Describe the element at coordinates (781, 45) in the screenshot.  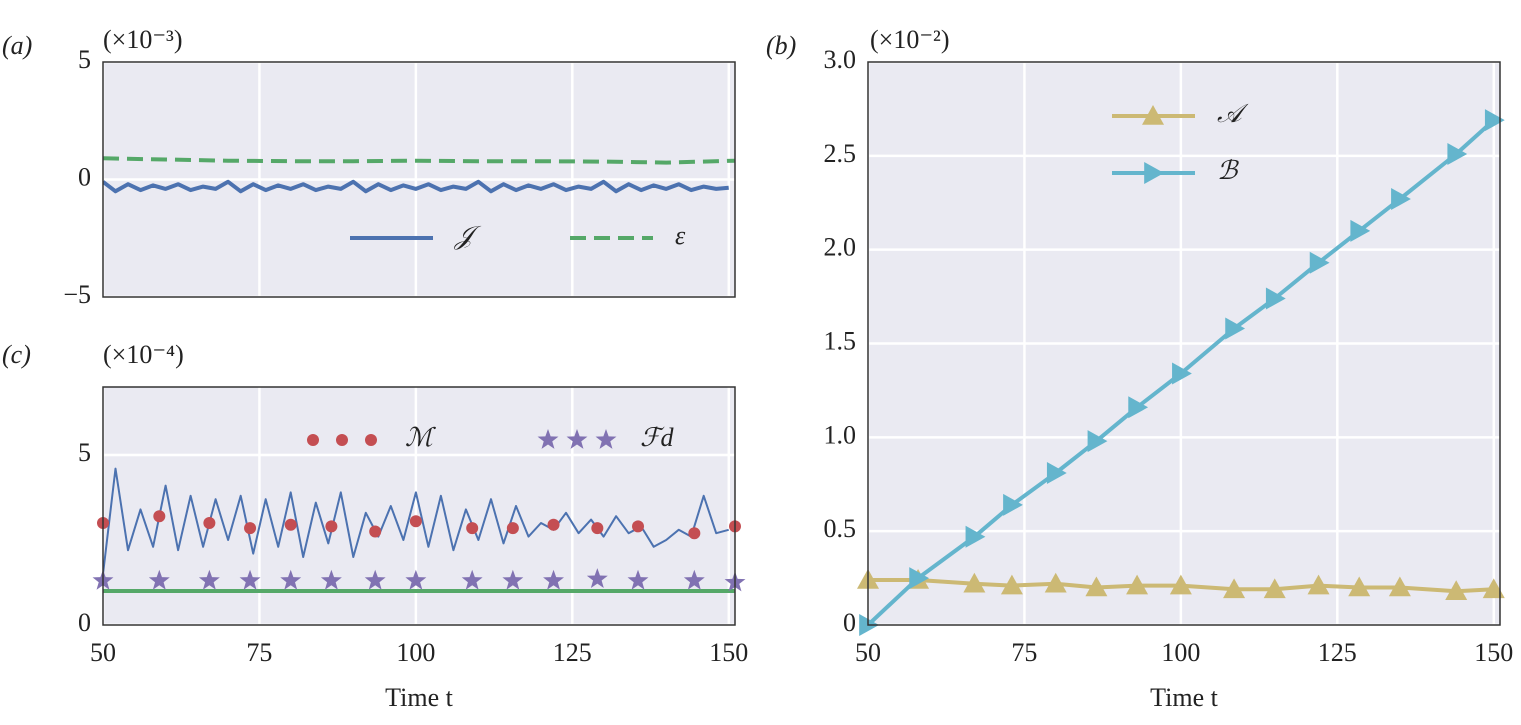
I see `panel-label: (b)` at that location.